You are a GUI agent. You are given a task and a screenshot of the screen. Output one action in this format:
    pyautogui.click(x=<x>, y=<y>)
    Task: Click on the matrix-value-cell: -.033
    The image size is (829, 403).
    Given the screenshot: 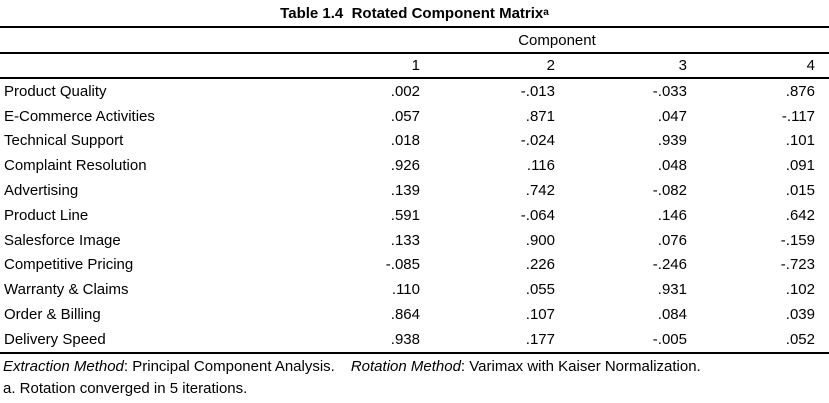 What is the action you would take?
    pyautogui.click(x=669, y=91)
    